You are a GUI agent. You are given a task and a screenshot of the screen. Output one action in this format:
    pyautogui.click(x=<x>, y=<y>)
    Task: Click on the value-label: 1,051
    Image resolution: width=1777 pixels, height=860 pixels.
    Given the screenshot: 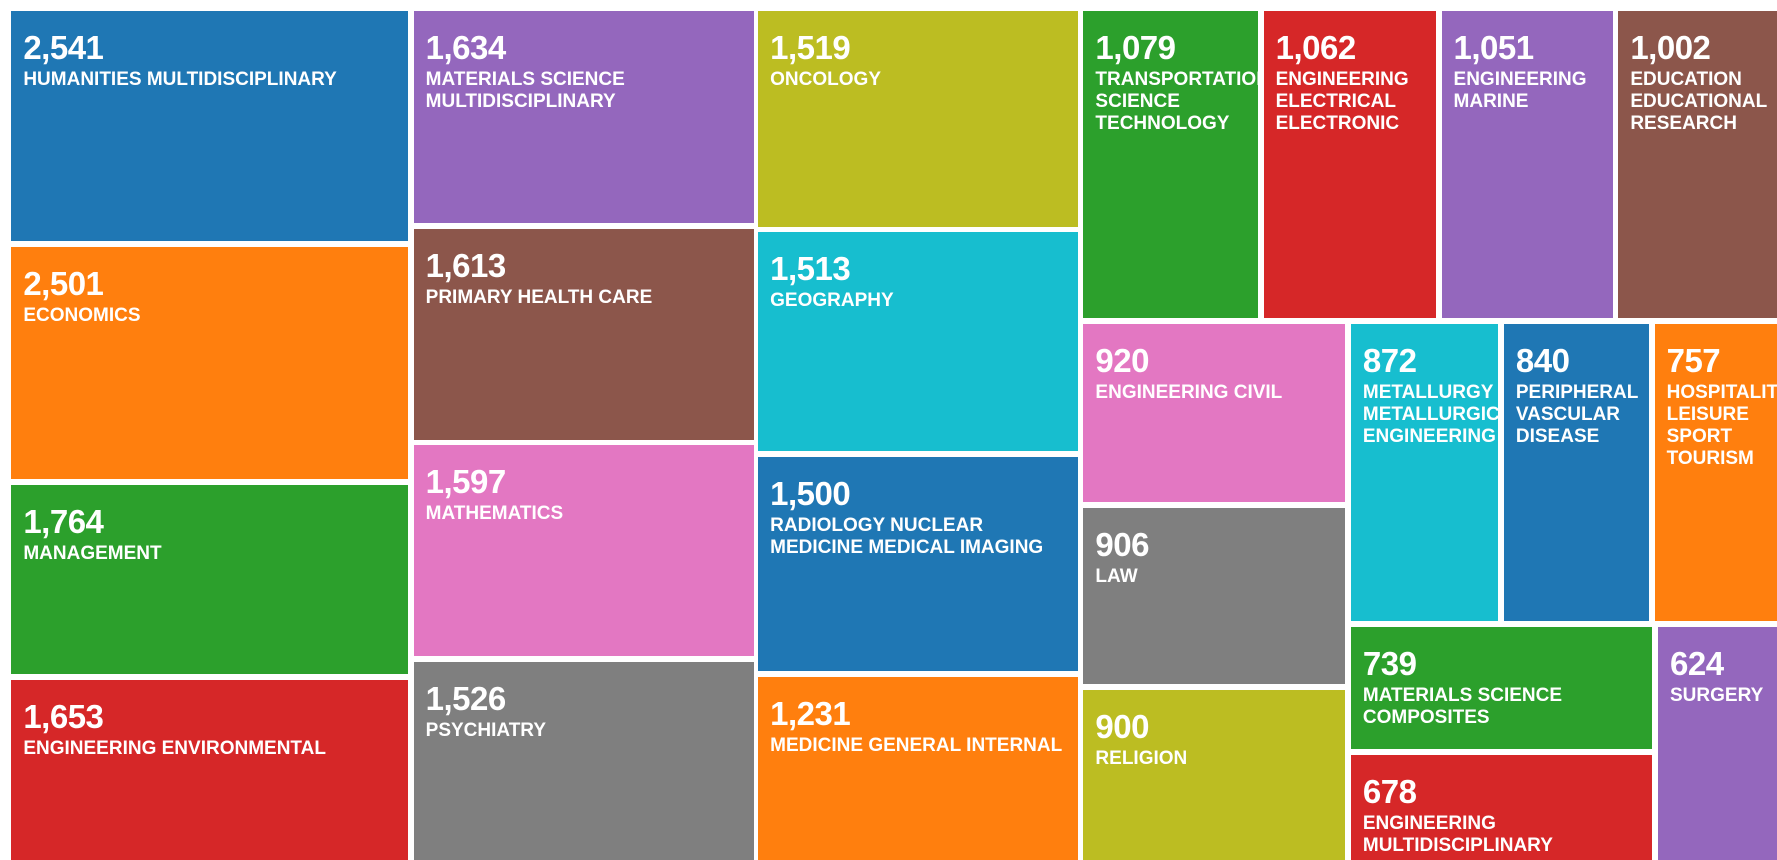 What is the action you would take?
    pyautogui.click(x=1494, y=48)
    